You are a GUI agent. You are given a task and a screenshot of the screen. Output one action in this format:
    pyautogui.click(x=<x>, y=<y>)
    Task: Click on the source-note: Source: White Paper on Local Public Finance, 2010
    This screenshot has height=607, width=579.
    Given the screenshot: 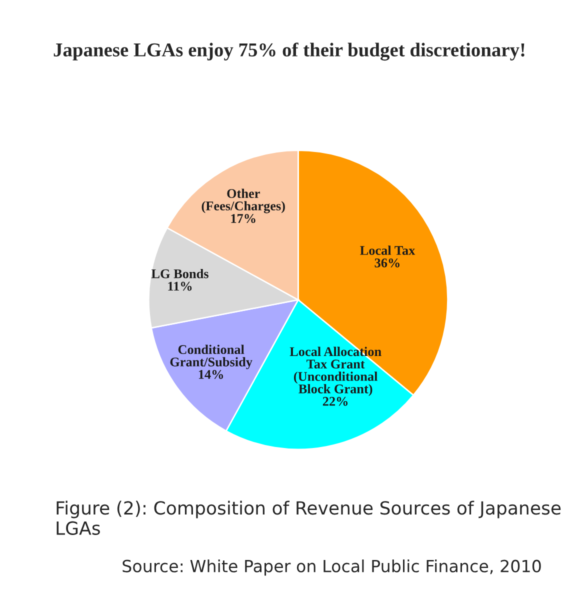 What is the action you would take?
    pyautogui.click(x=331, y=567)
    